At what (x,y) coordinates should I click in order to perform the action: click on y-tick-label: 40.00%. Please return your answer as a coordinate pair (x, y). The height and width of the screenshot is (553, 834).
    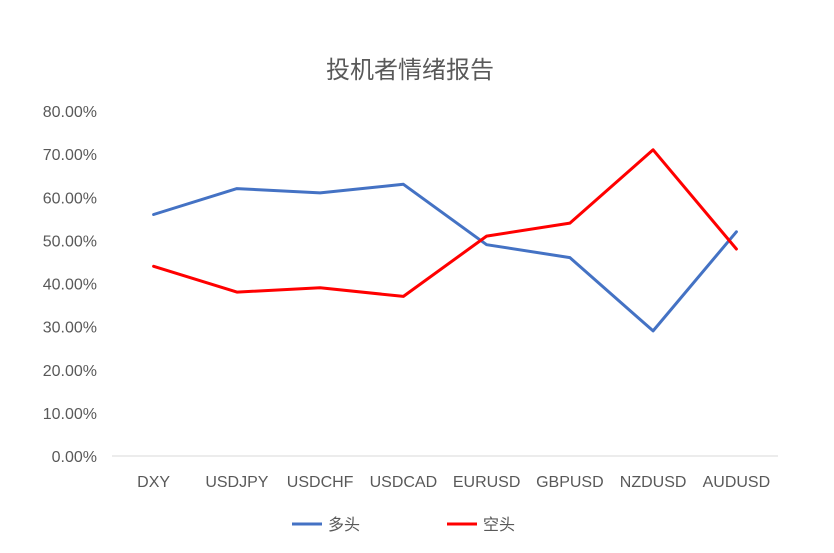
    Looking at the image, I should click on (70, 285).